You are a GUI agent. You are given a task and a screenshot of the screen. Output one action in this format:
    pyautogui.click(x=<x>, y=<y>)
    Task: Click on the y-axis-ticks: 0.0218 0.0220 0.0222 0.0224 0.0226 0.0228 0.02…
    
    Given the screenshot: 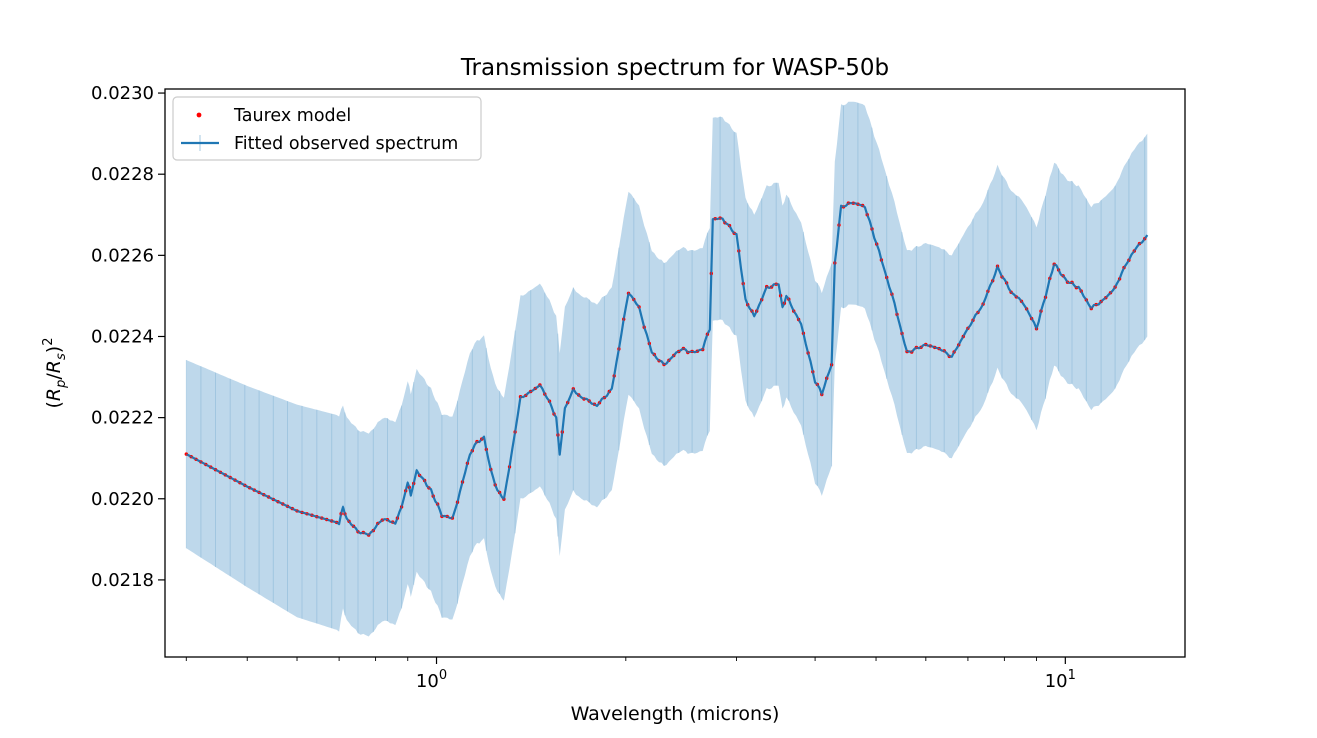 What is the action you would take?
    pyautogui.click(x=128, y=337)
    